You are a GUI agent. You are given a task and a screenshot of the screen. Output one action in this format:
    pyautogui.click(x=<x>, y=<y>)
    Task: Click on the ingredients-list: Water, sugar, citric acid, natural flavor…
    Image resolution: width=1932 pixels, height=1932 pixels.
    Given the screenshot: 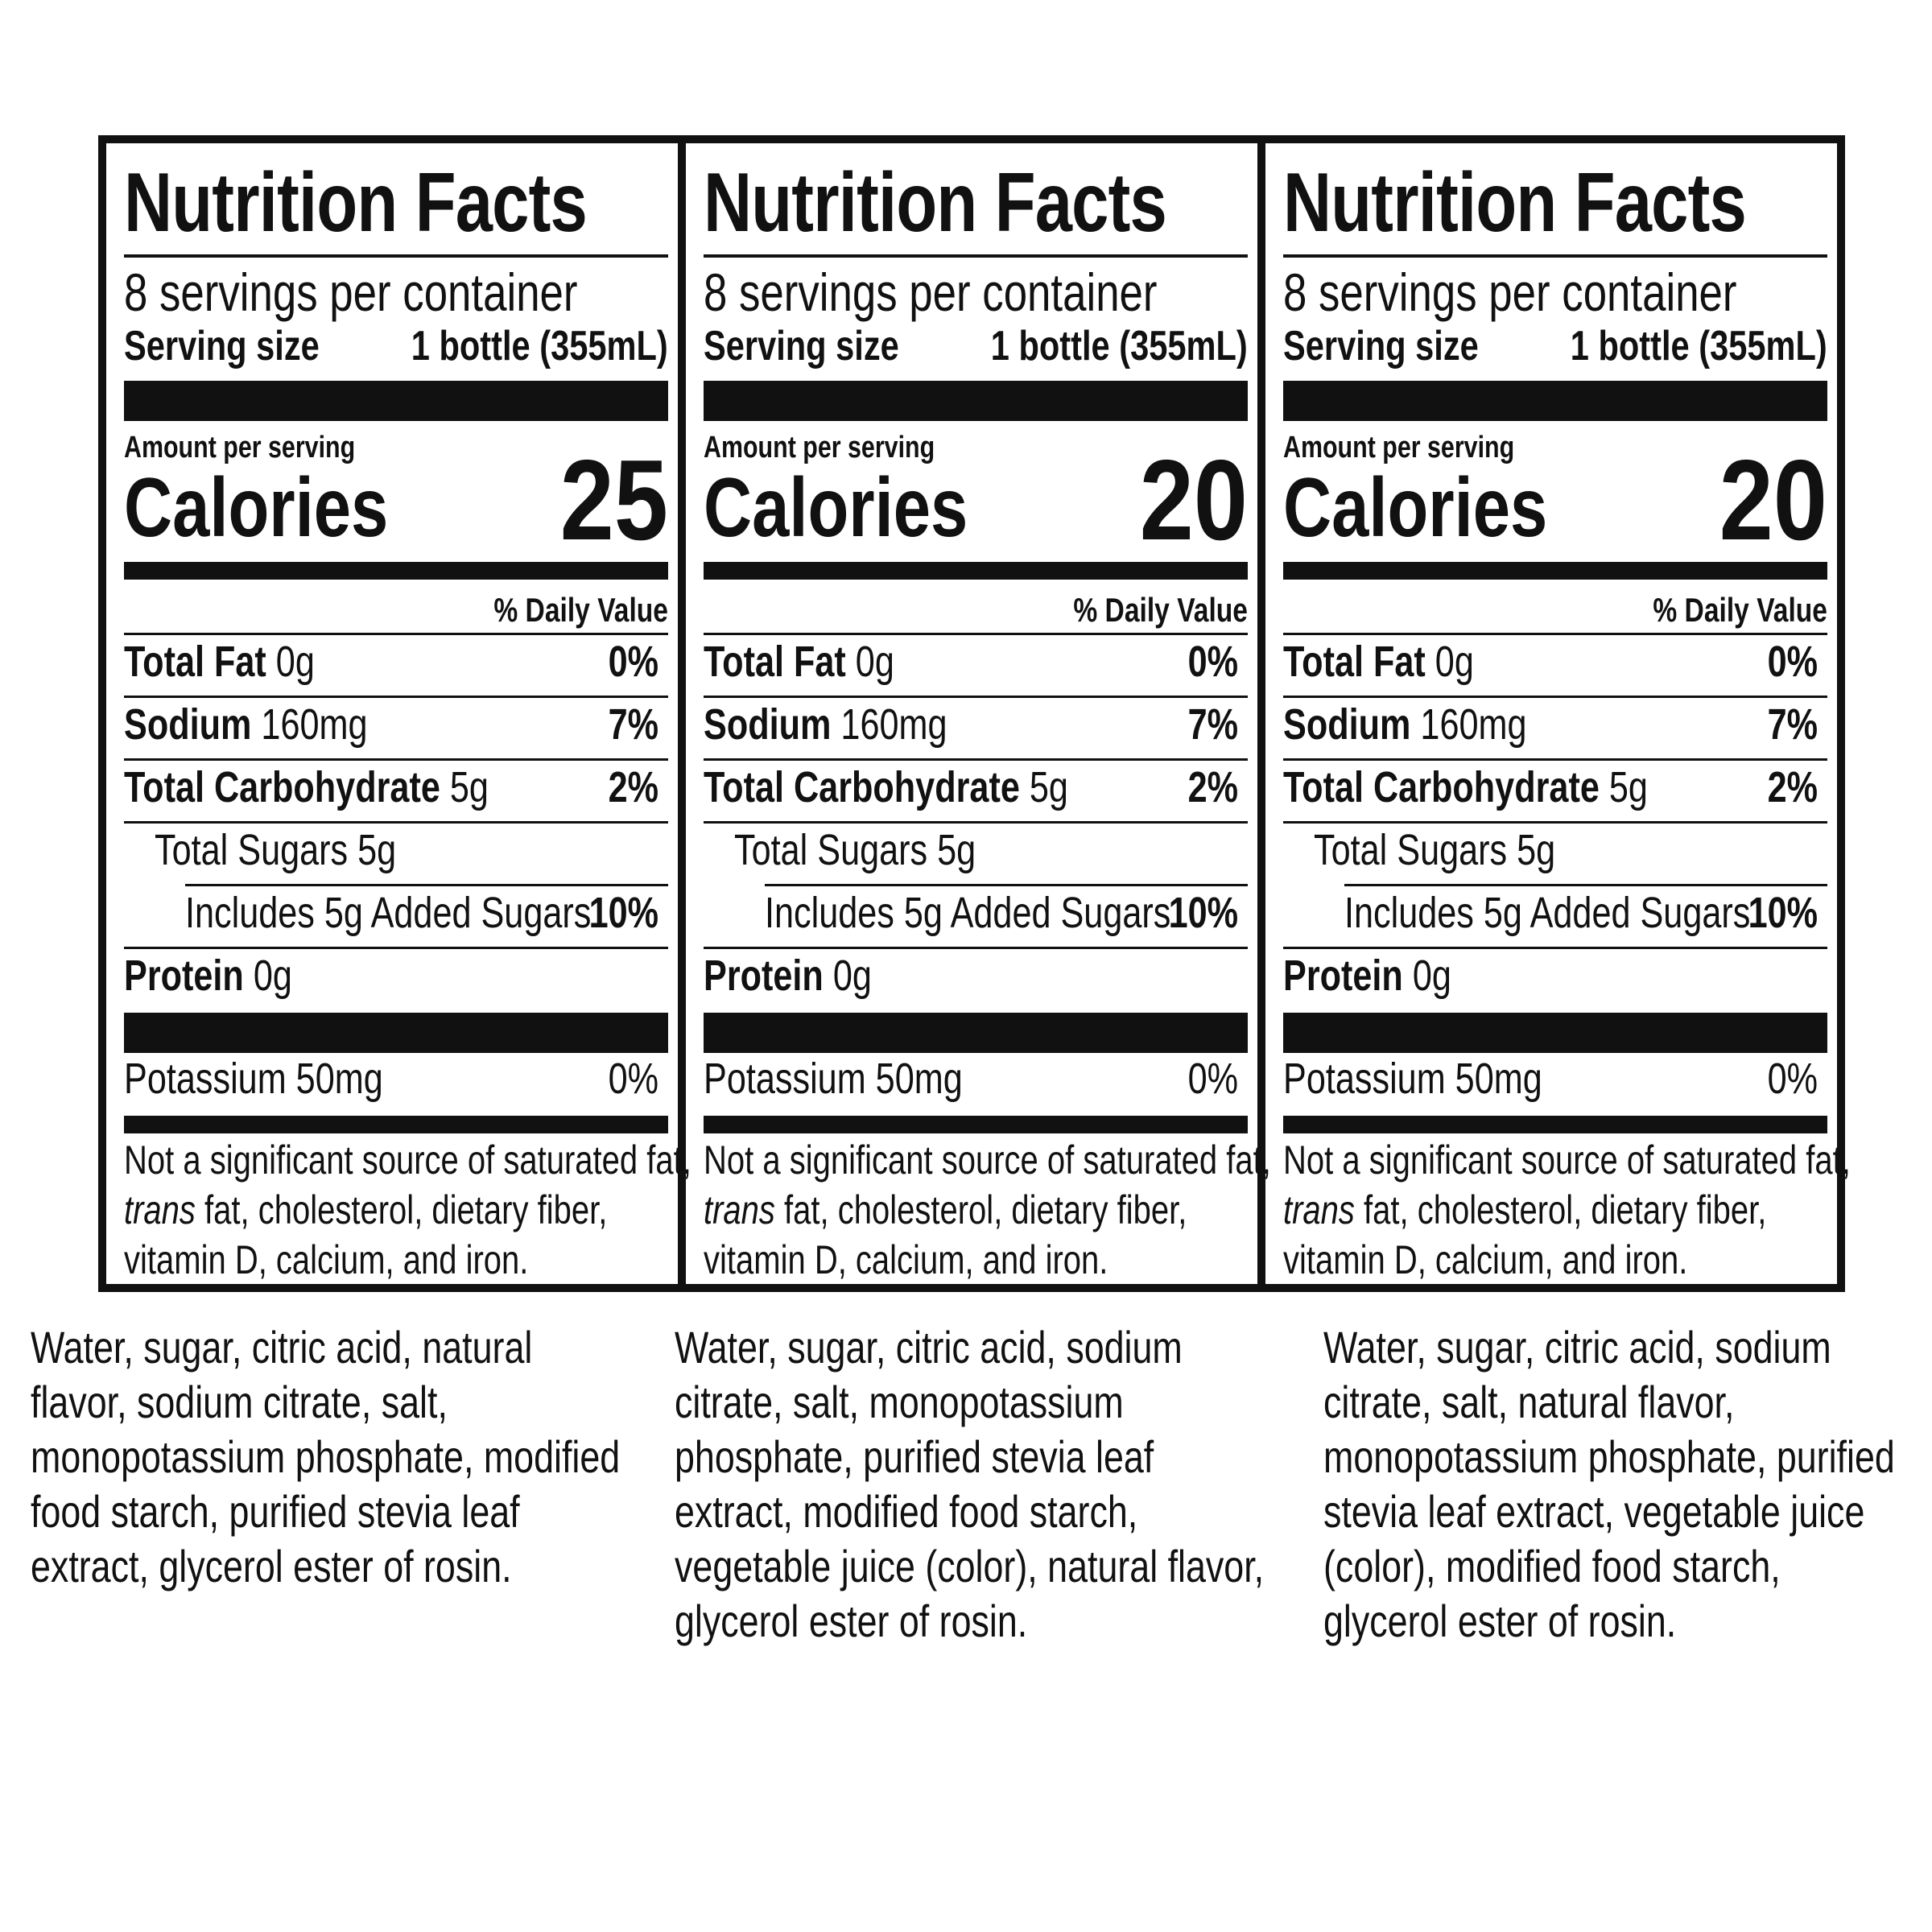 What is the action you would take?
    pyautogui.click(x=399, y=1457)
    